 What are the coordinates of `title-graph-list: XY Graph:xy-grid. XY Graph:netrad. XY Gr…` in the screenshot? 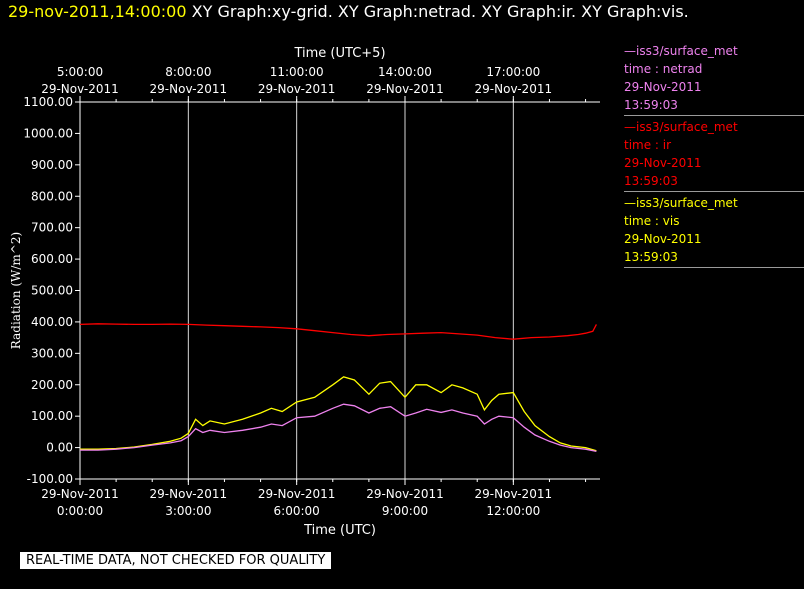 It's located at (440, 11).